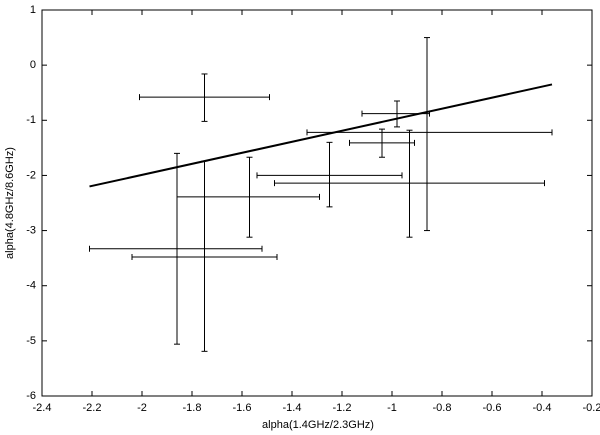  I want to click on x-tick-label: -0.6, so click(492, 408).